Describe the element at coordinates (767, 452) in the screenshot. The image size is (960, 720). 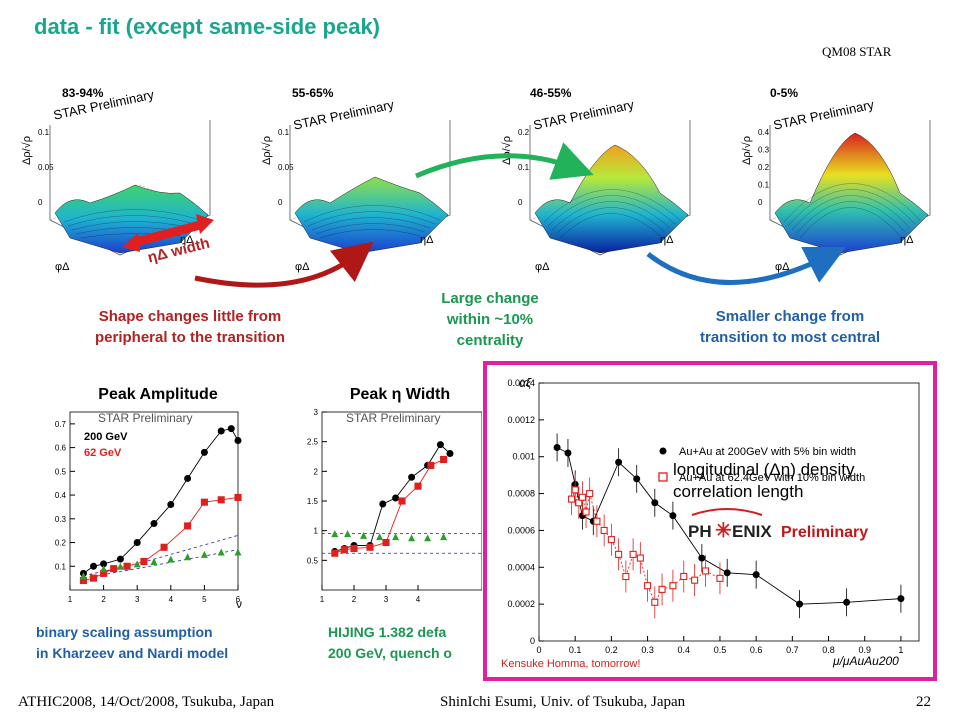
I see `legend-200-text: Au+Au at 200GeV with 5% bin width` at that location.